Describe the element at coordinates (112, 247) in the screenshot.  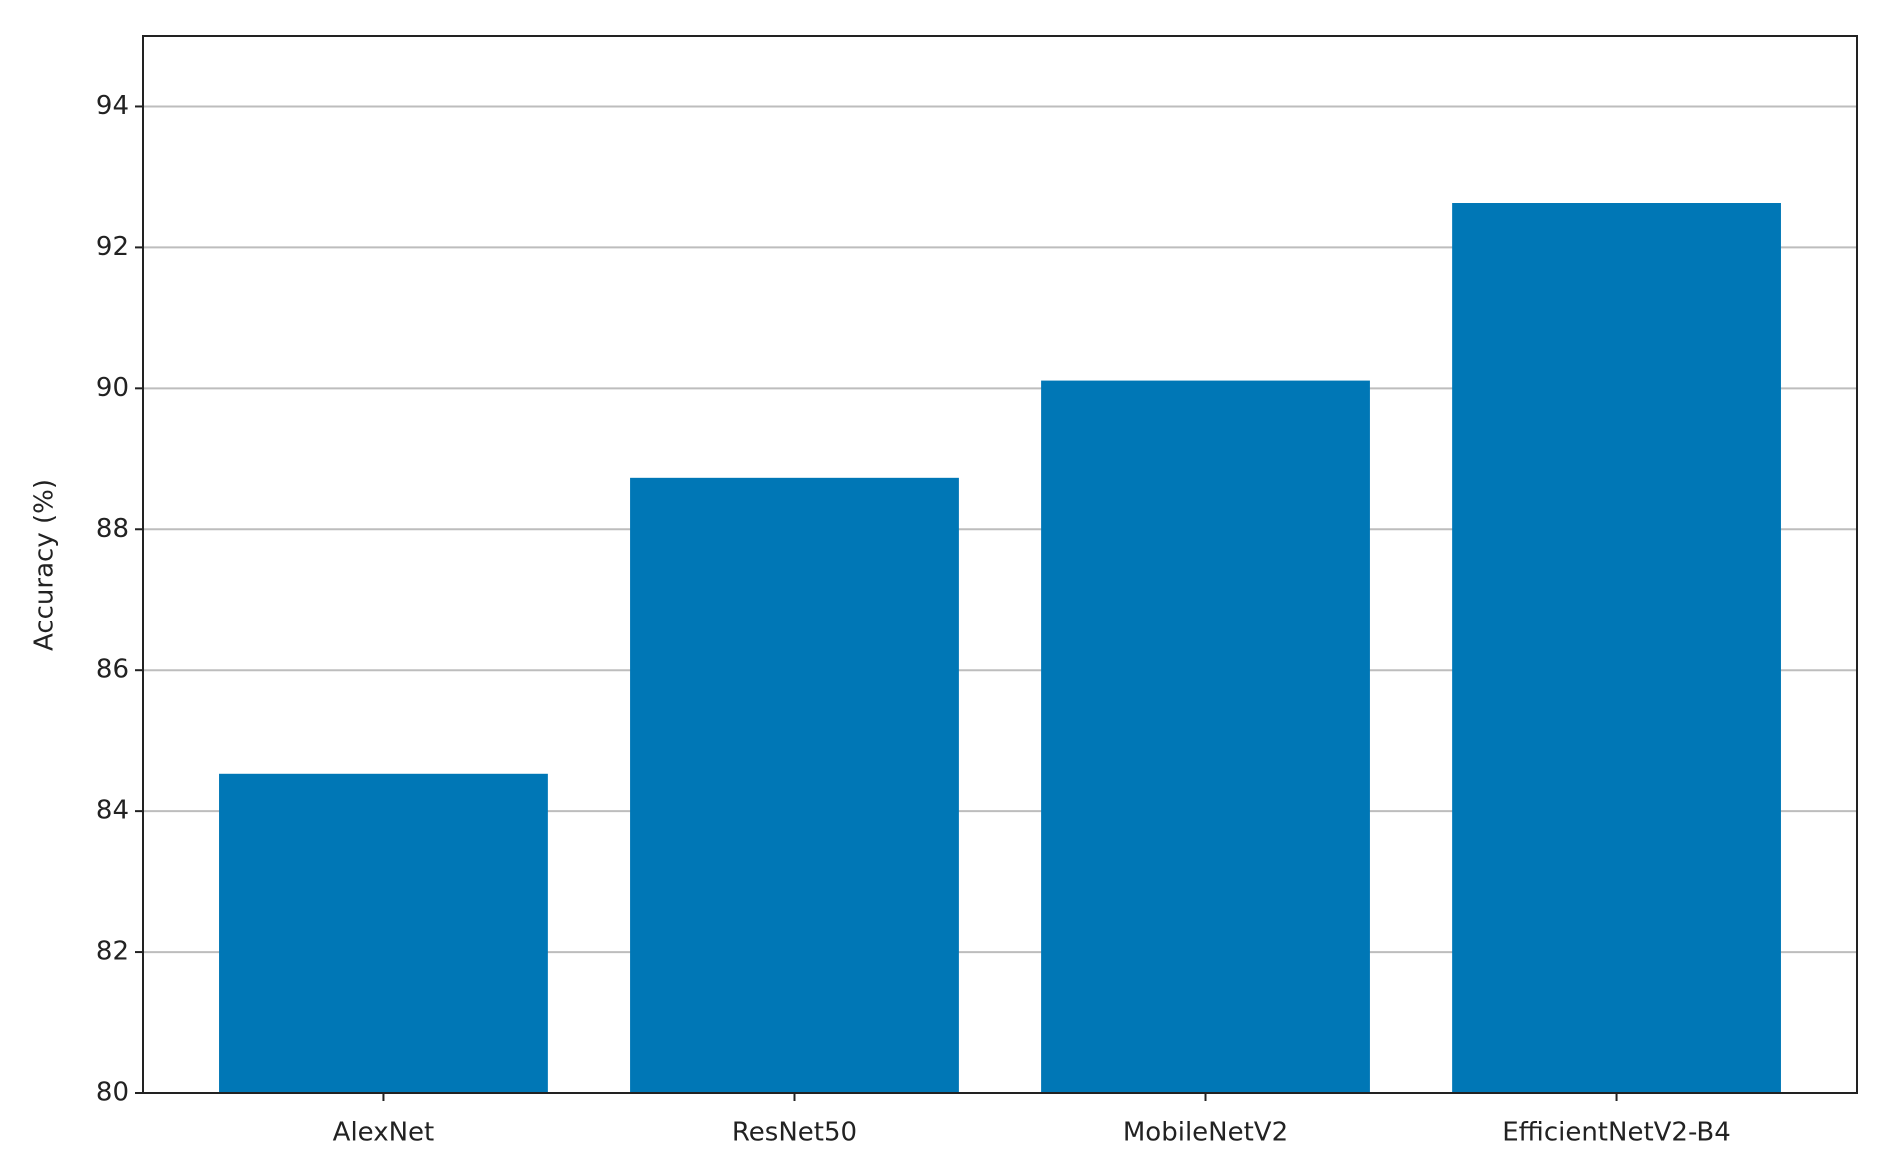
I see `y-tick-label: 92` at that location.